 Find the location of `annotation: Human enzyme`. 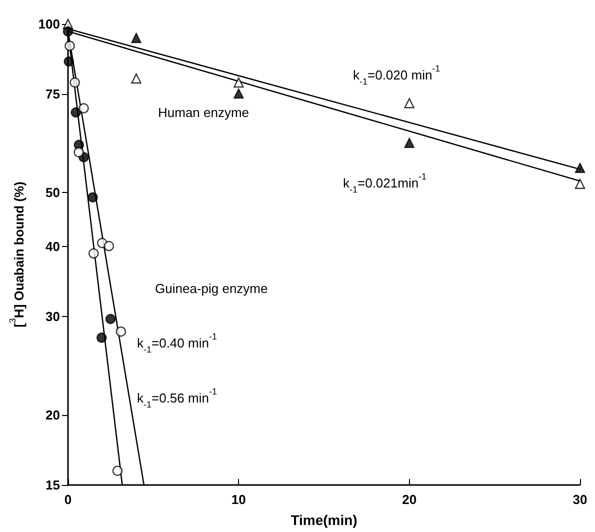

annotation: Human enzyme is located at coordinates (204, 112).